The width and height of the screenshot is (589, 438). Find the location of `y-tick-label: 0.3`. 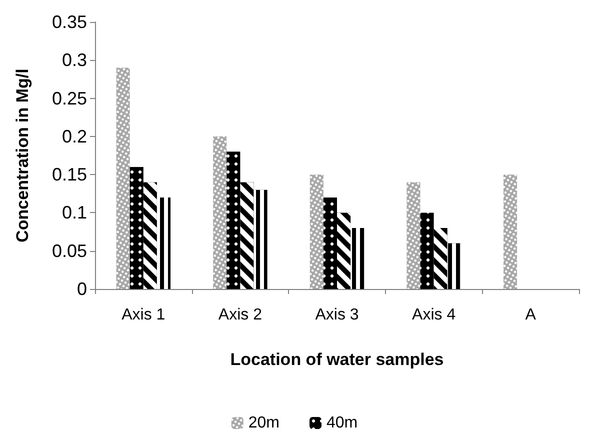

y-tick-label: 0.3 is located at coordinates (74, 60).